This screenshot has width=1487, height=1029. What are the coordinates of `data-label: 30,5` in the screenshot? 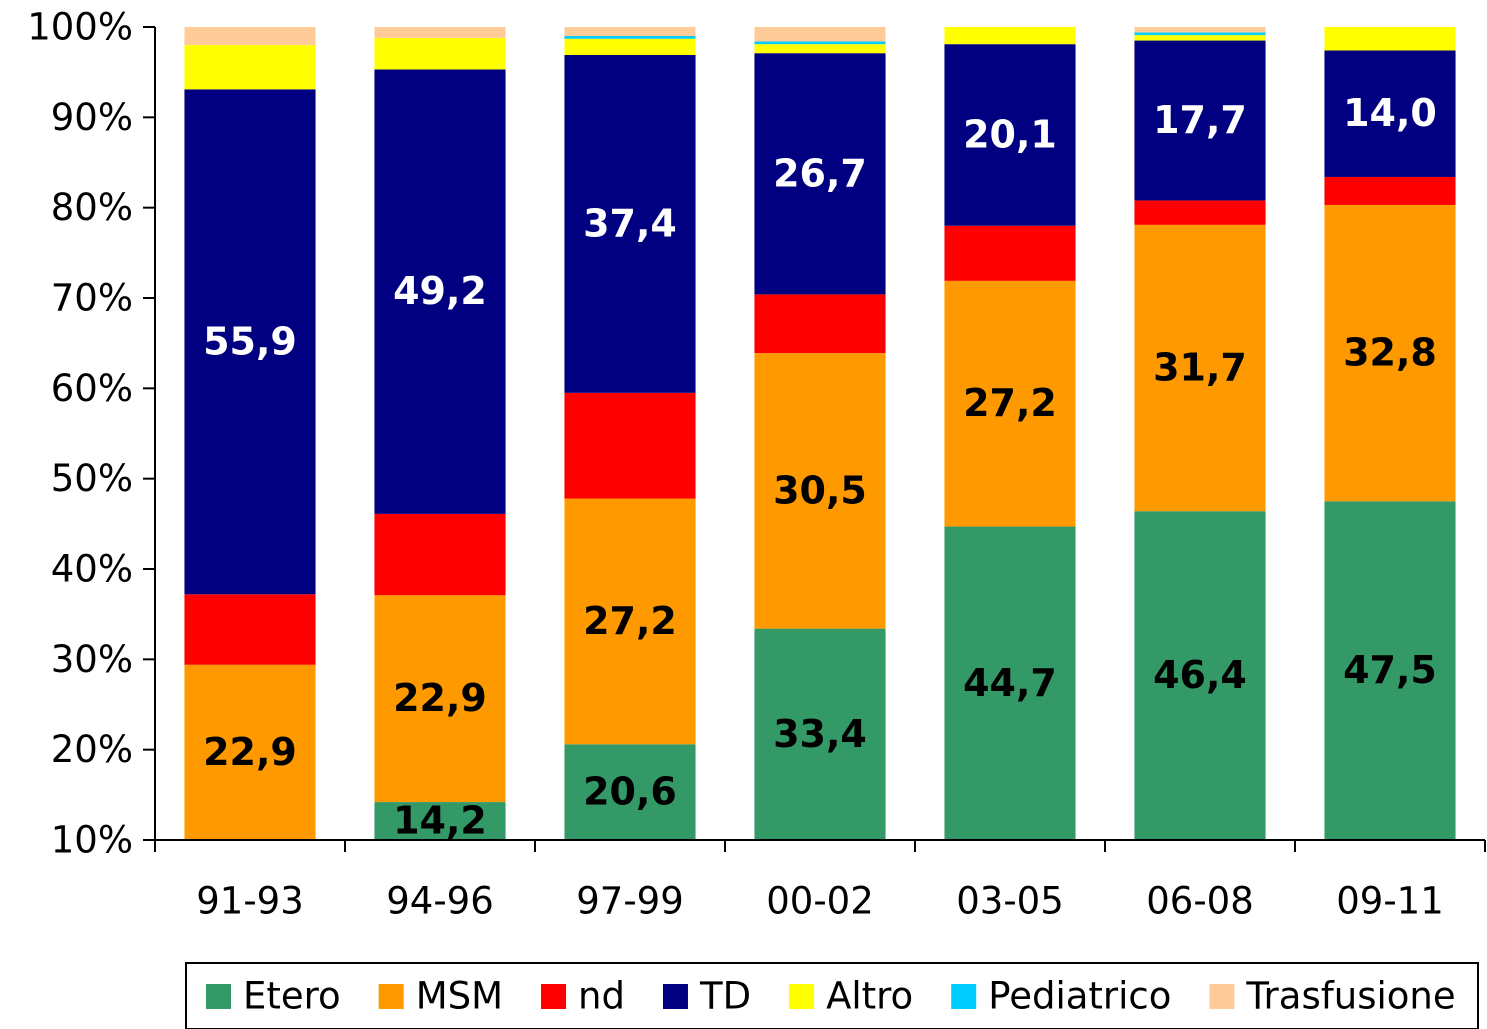 It's located at (820, 490).